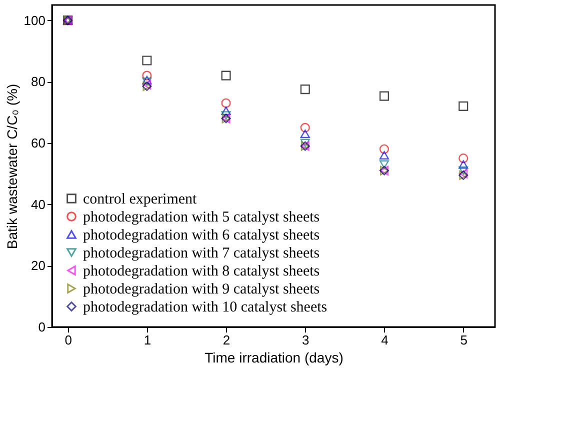 This screenshot has height=442, width=584. What do you see at coordinates (38, 143) in the screenshot?
I see `y-tick-label: 60` at bounding box center [38, 143].